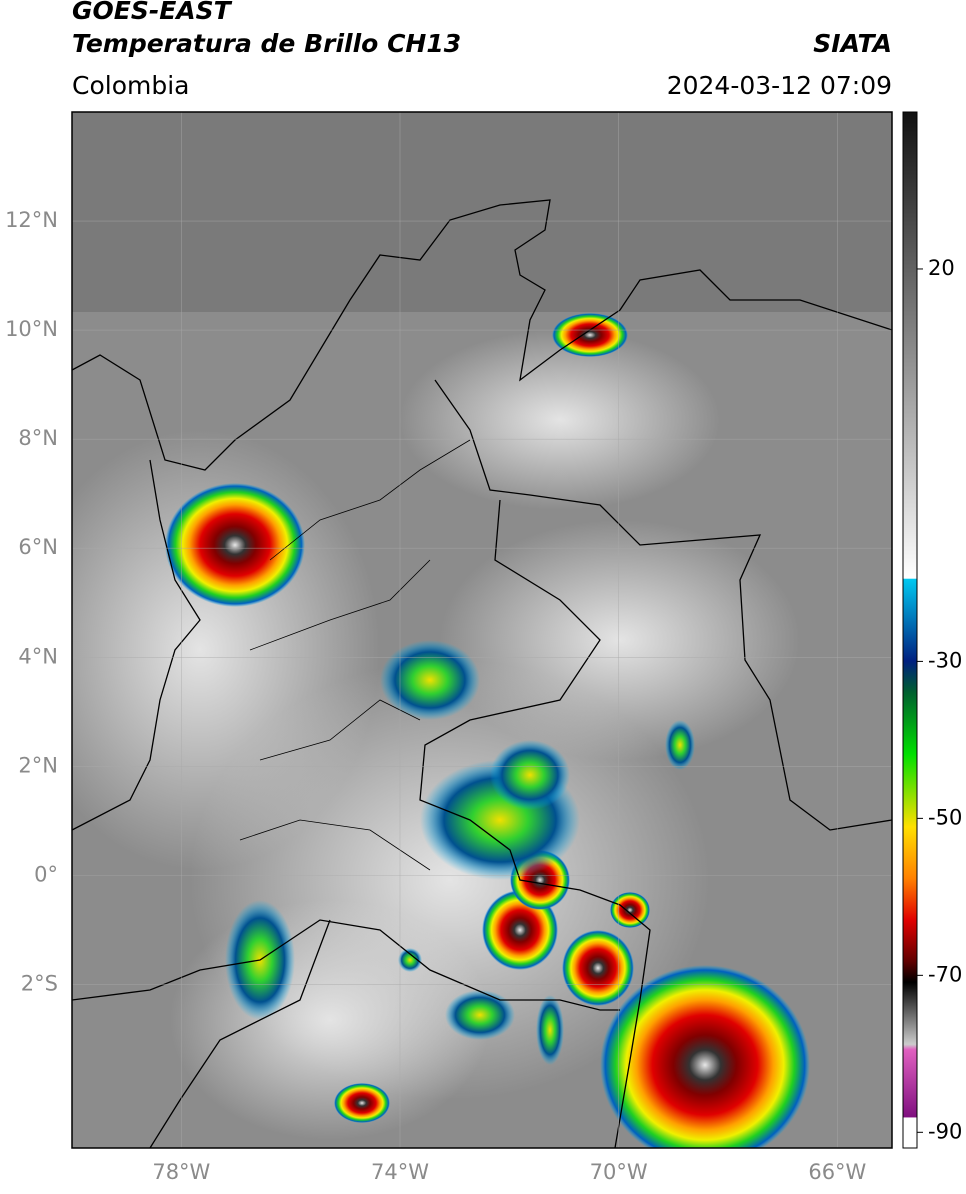 Image resolution: width=966 pixels, height=1194 pixels. I want to click on colorbar-tick-label: -70, so click(945, 974).